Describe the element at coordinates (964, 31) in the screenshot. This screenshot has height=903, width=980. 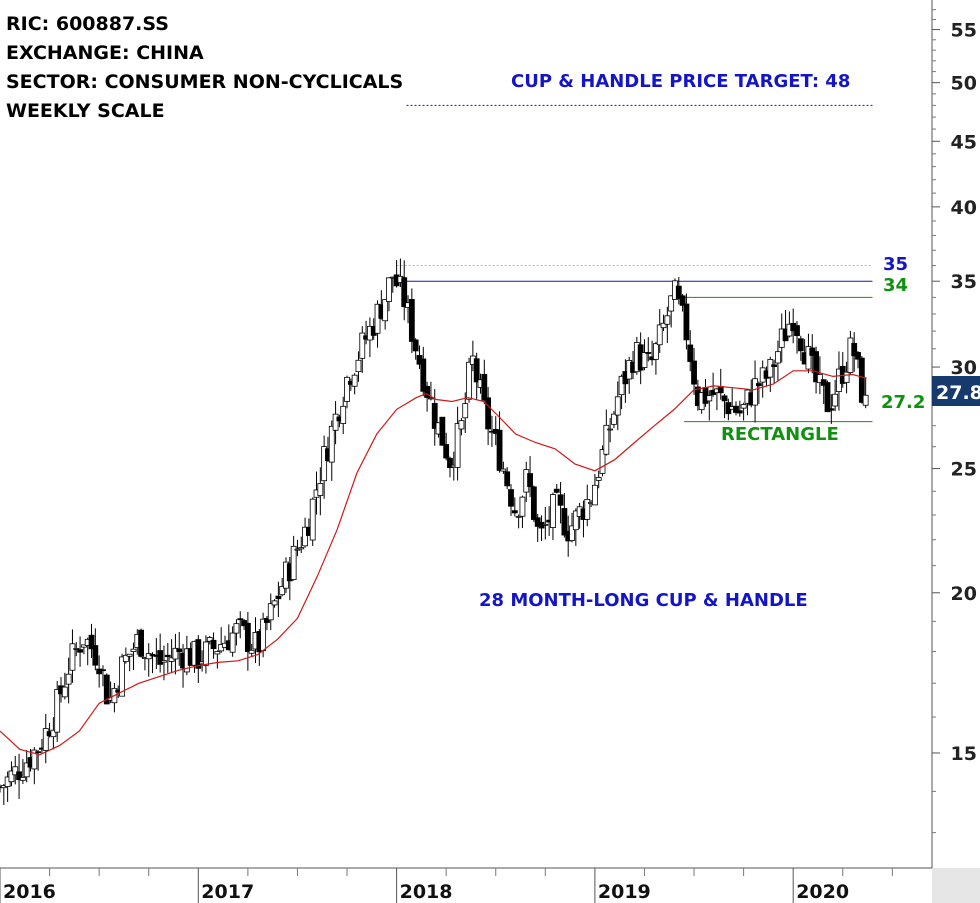
I see `y-tick-label: 55` at that location.